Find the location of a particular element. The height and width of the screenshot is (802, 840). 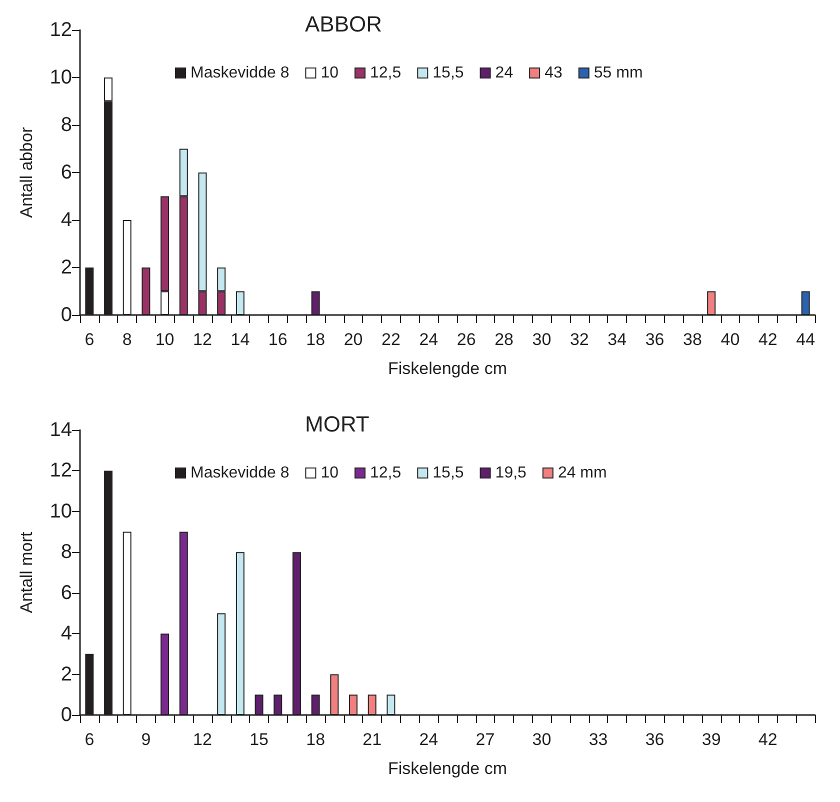

x-tick-label: 10 is located at coordinates (164, 339).